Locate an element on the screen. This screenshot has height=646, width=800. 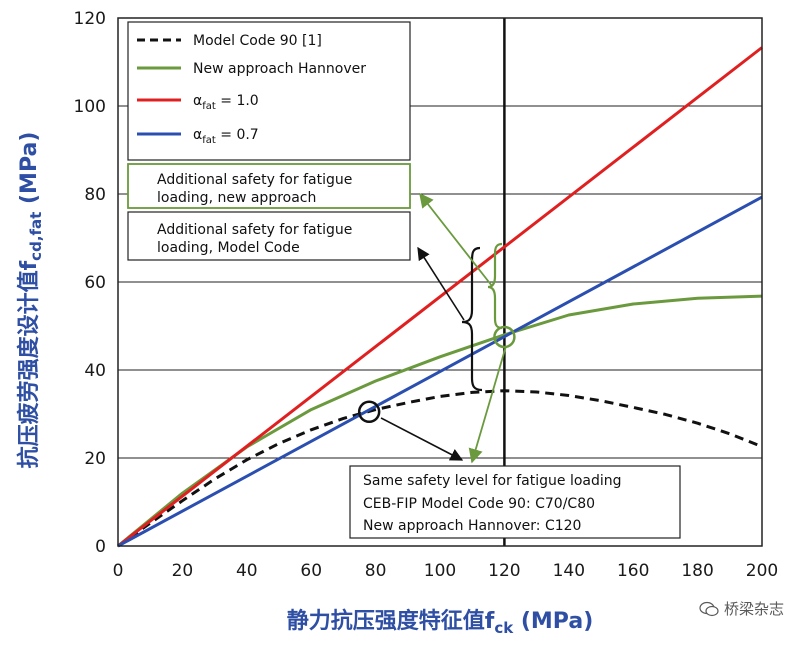
note-new-approach-box is located at coordinates (269, 186).